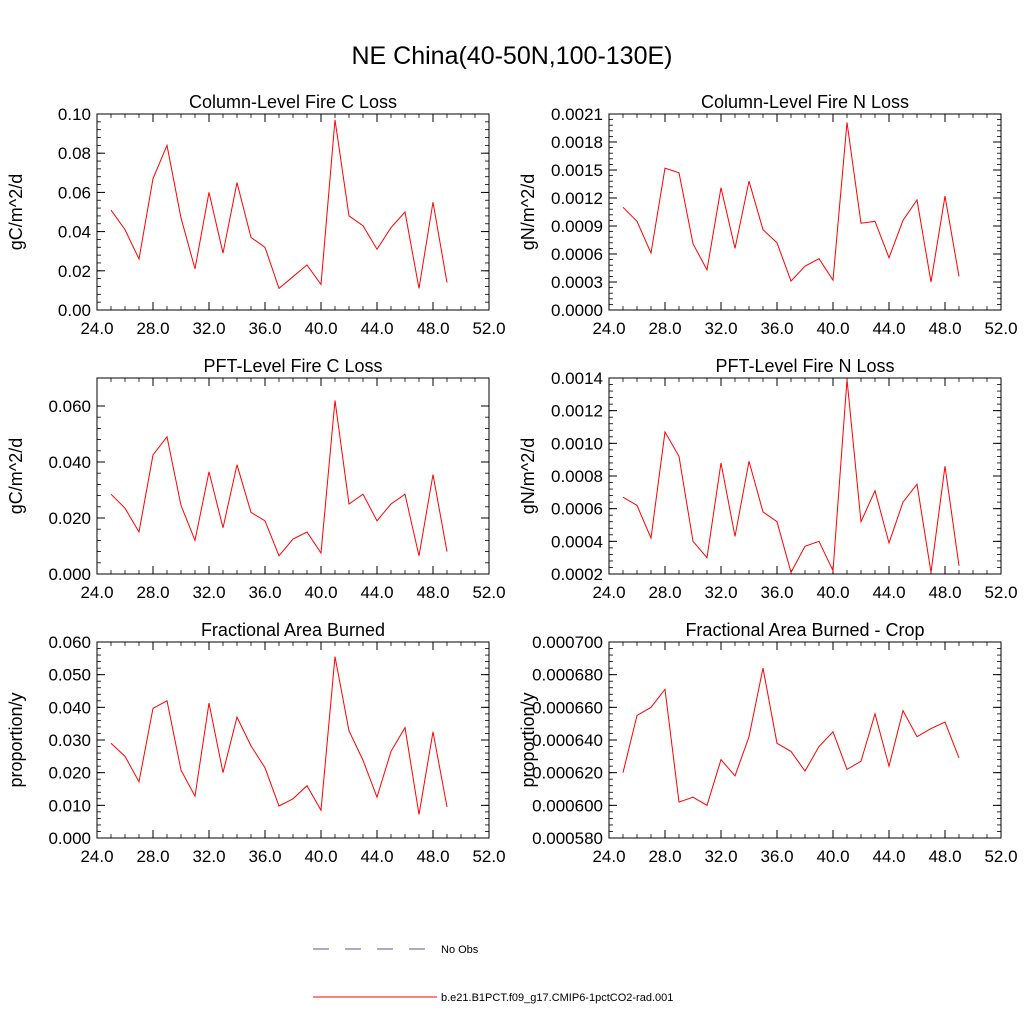 The height and width of the screenshot is (1029, 1024). Describe the element at coordinates (69, 773) in the screenshot. I see `y-tick-label: 0.020` at that location.